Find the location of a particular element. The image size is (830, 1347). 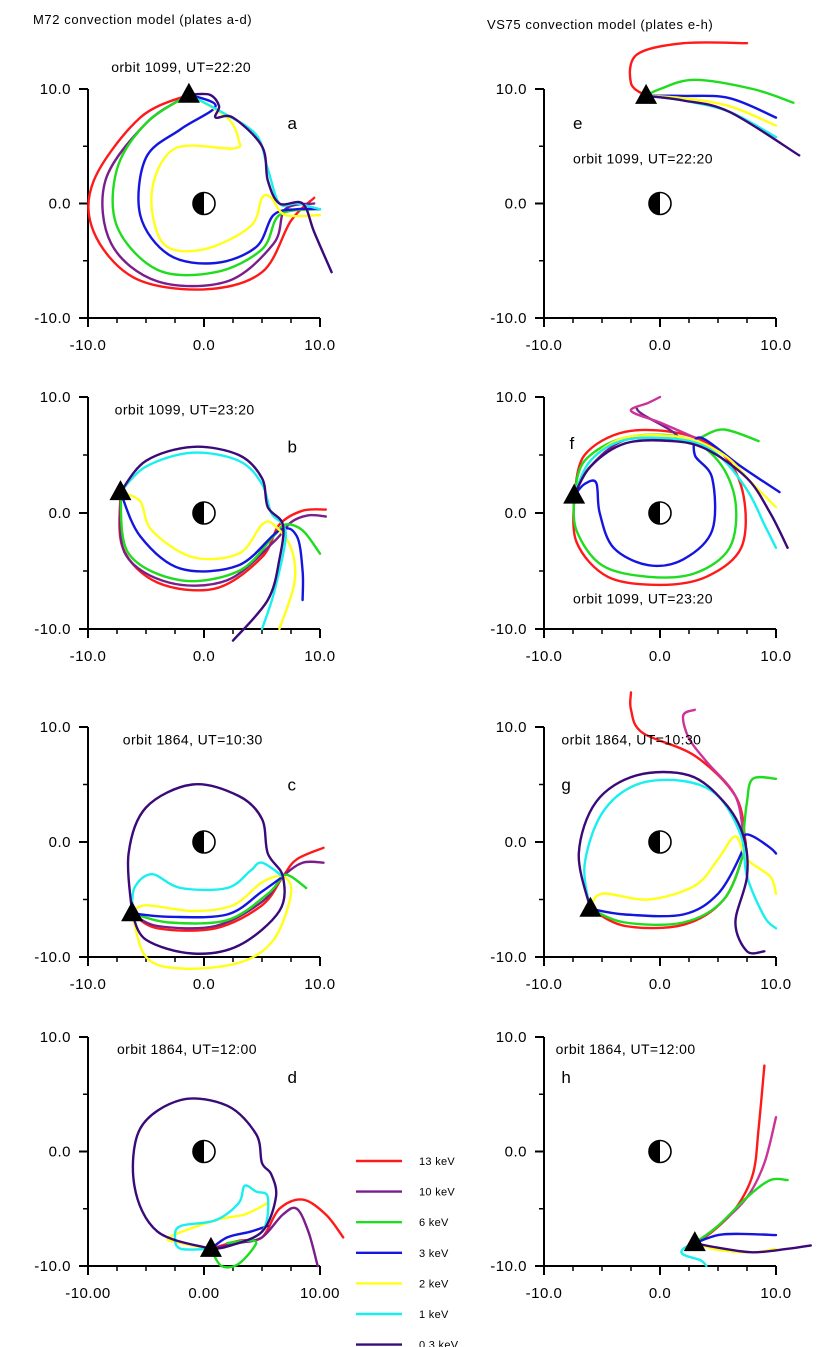

legend-label: 10 keV is located at coordinates (437, 1193).